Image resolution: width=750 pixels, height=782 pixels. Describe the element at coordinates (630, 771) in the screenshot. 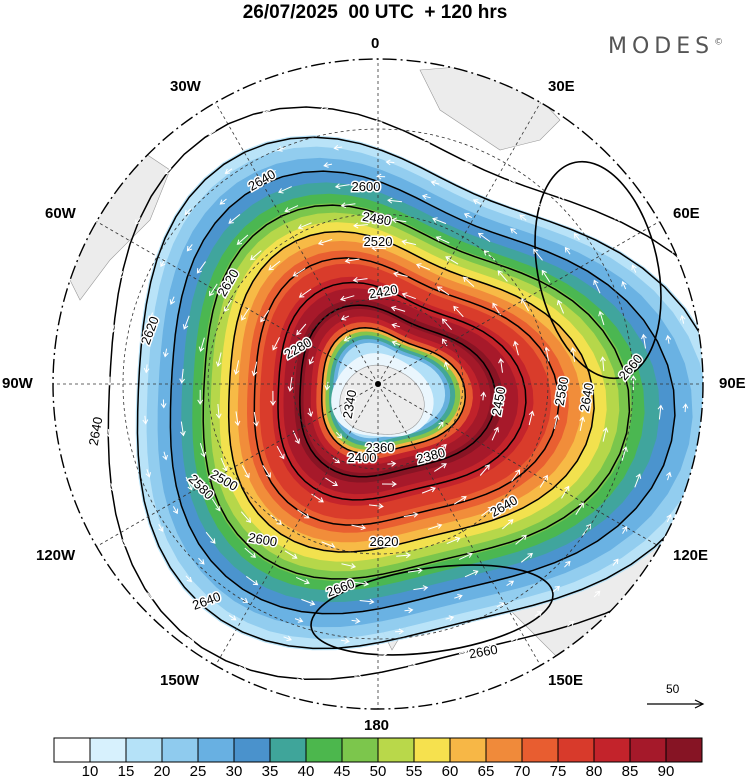

I see `colorbar-tick-label: 85` at that location.